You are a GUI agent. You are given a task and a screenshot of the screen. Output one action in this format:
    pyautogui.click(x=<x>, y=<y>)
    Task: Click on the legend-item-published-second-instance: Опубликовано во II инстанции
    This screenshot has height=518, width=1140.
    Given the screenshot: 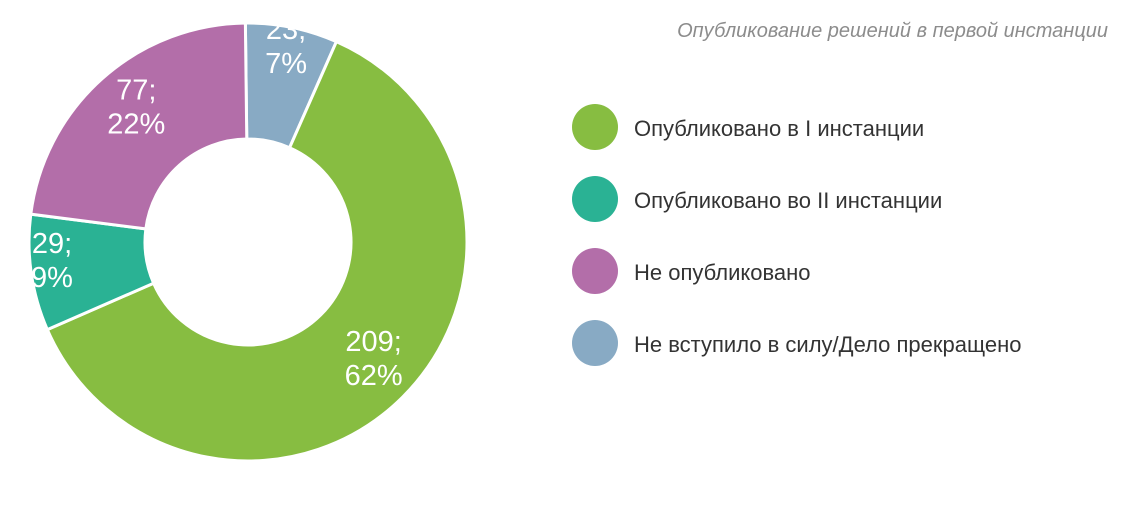 What is the action you would take?
    pyautogui.click(x=852, y=200)
    